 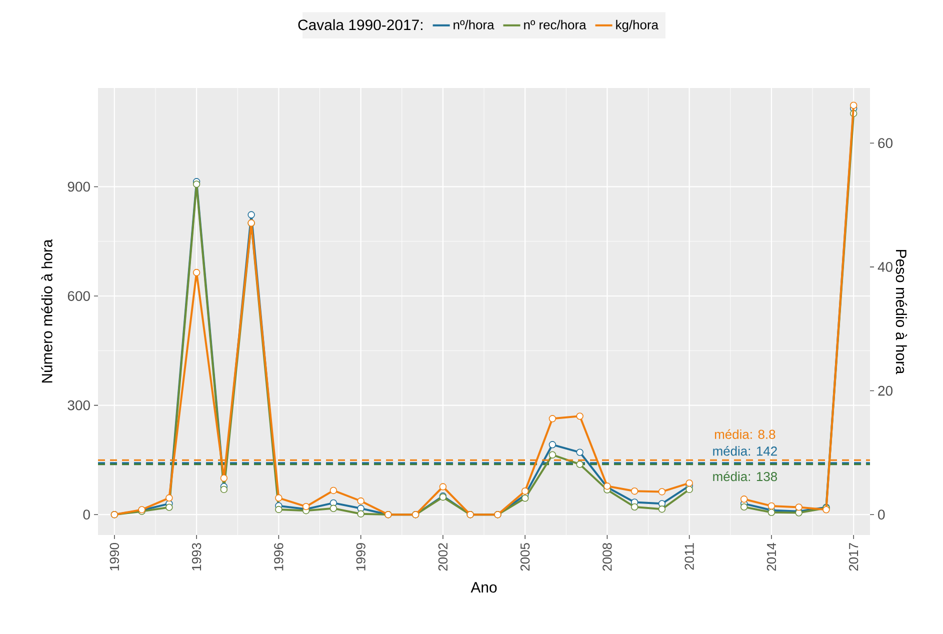 What do you see at coordinates (853, 557) in the screenshot?
I see `x-tick-label: 2017` at bounding box center [853, 557].